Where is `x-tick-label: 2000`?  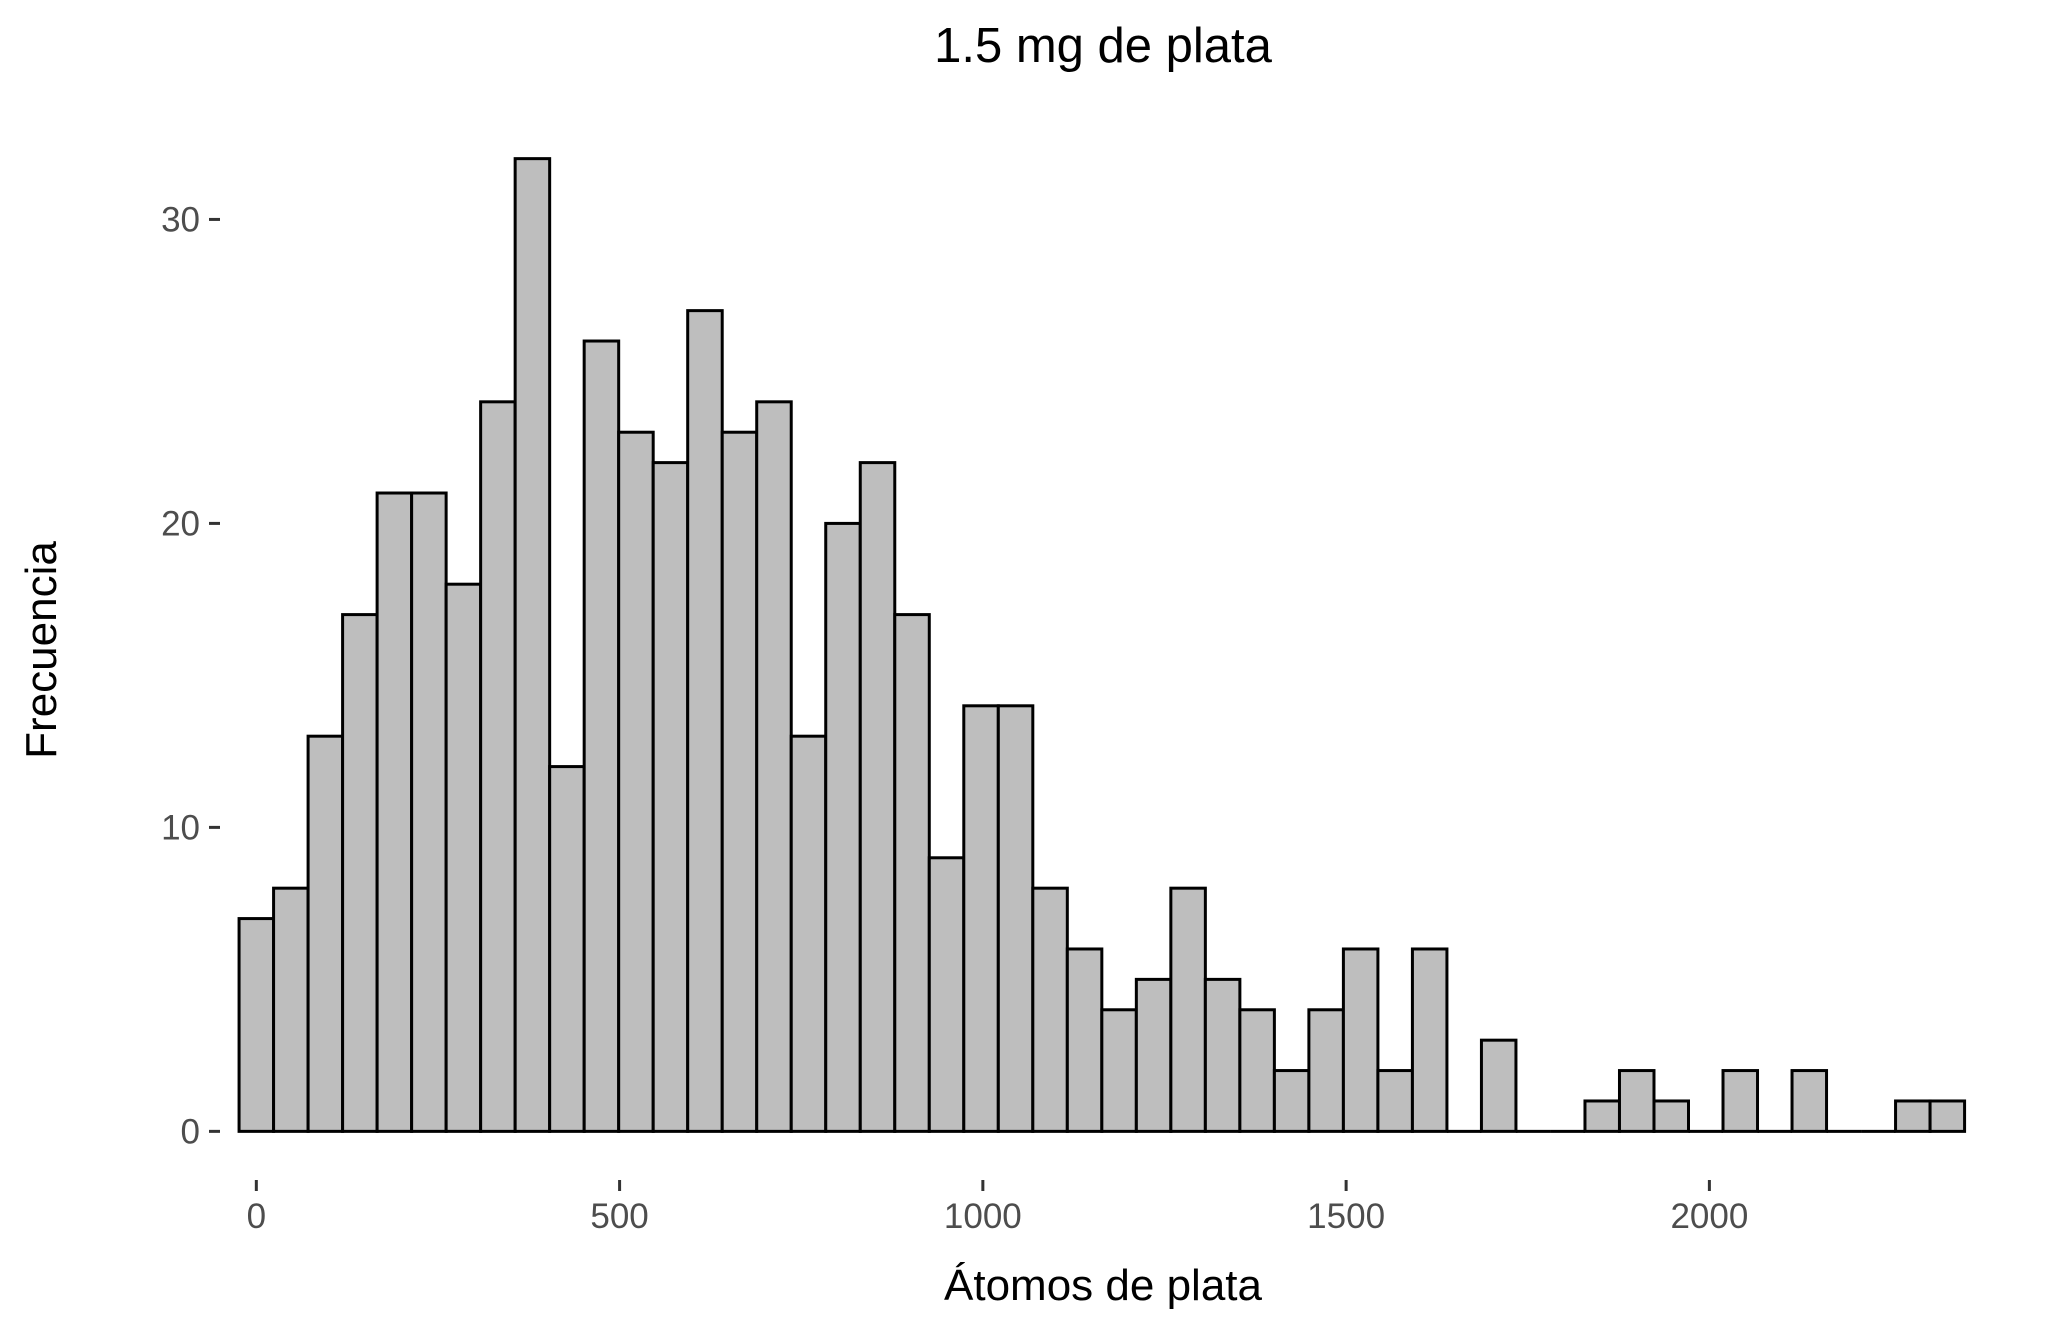 x-tick-label: 2000 is located at coordinates (1709, 1216).